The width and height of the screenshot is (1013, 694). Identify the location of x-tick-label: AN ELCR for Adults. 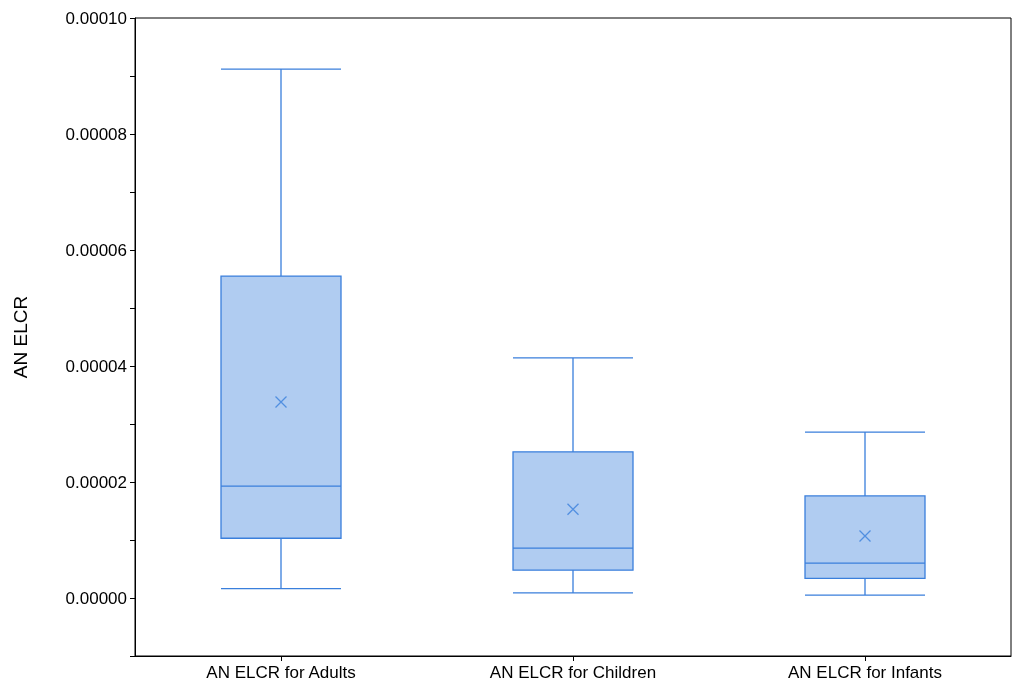
(281, 672).